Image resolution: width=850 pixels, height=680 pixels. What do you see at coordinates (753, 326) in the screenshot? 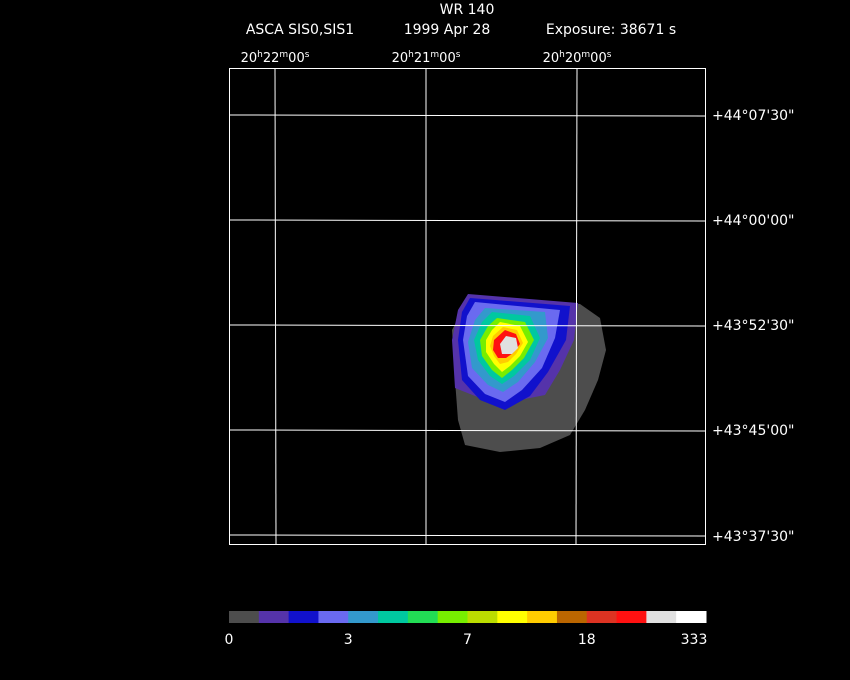
I see `dec-label: +43°52'30"` at bounding box center [753, 326].